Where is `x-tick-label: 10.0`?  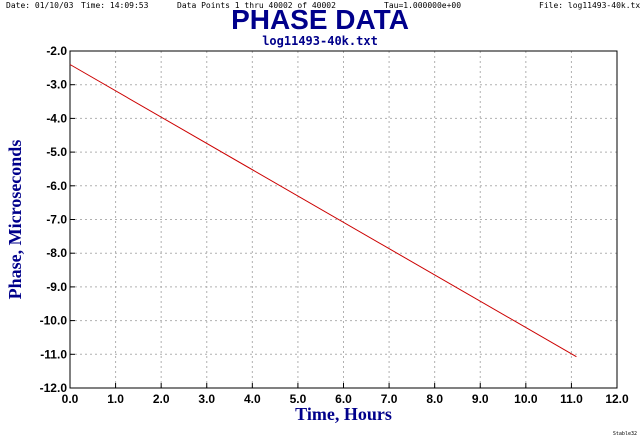
x-tick-label: 10.0 is located at coordinates (526, 399).